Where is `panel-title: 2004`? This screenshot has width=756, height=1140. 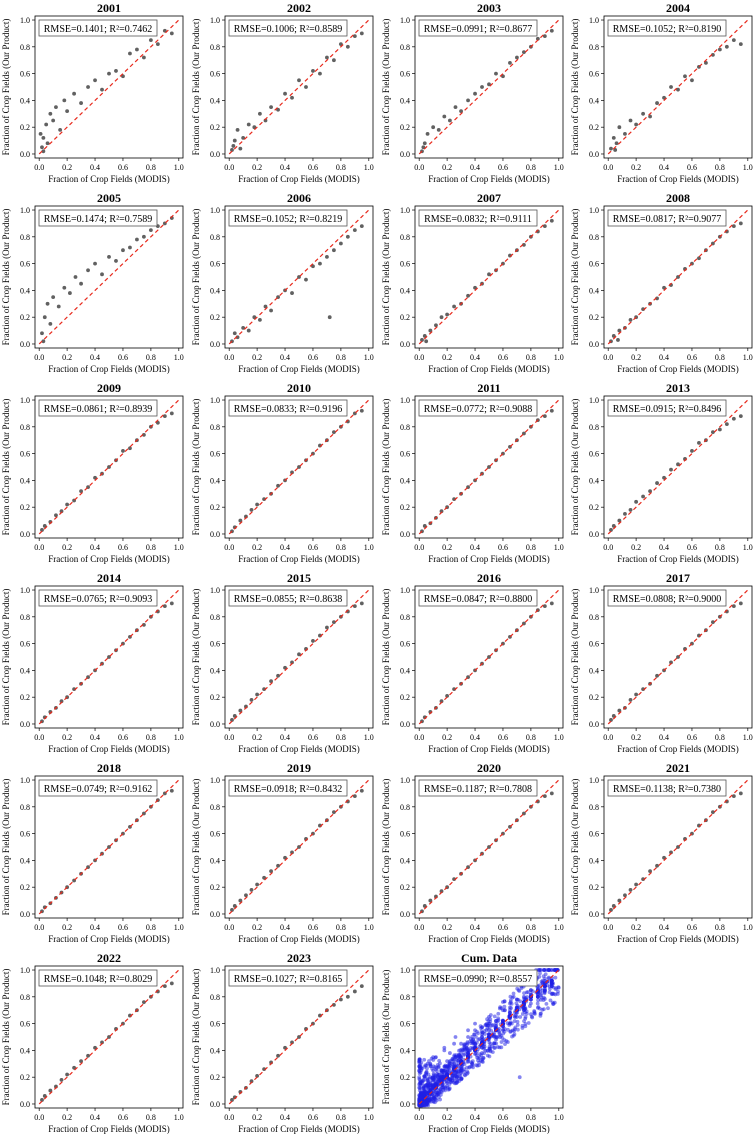 panel-title: 2004 is located at coordinates (678, 8).